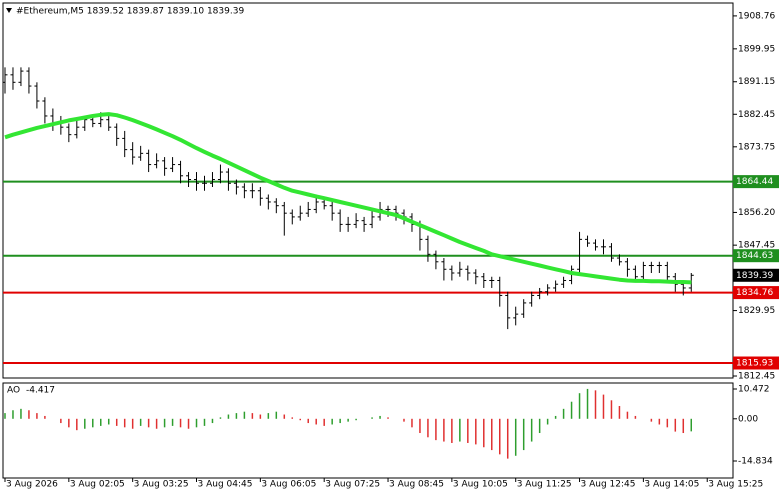 This screenshot has height=489, width=781. Describe the element at coordinates (352, 484) in the screenshot. I see `x-tick-label: 3 Aug 07:25` at that location.